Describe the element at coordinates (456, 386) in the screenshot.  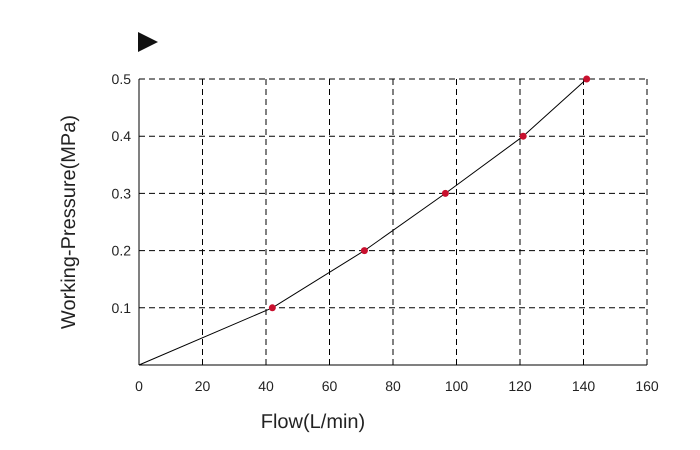
I see `x-tick-label: 100` at that location.